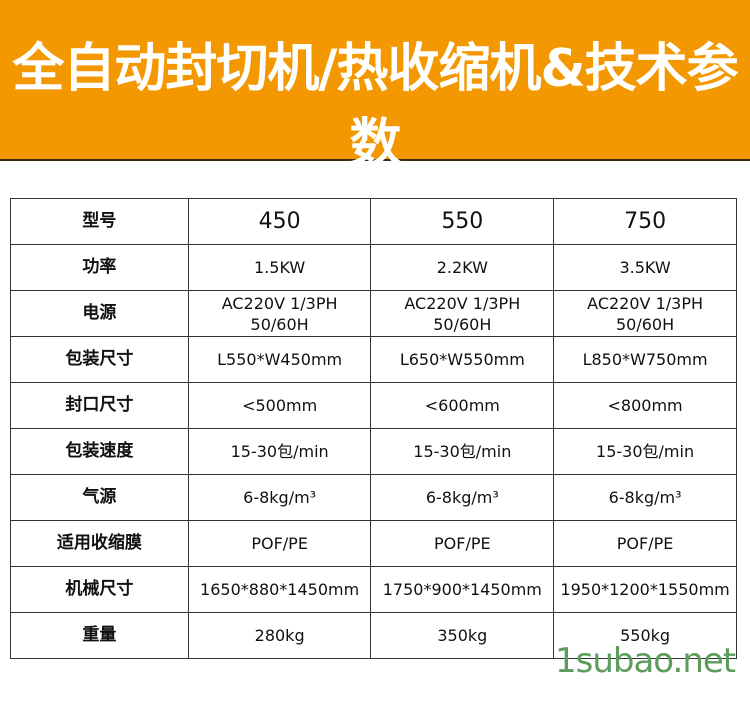 This screenshot has height=701, width=750. What do you see at coordinates (99, 405) in the screenshot?
I see `row-label: 封口尺寸` at bounding box center [99, 405].